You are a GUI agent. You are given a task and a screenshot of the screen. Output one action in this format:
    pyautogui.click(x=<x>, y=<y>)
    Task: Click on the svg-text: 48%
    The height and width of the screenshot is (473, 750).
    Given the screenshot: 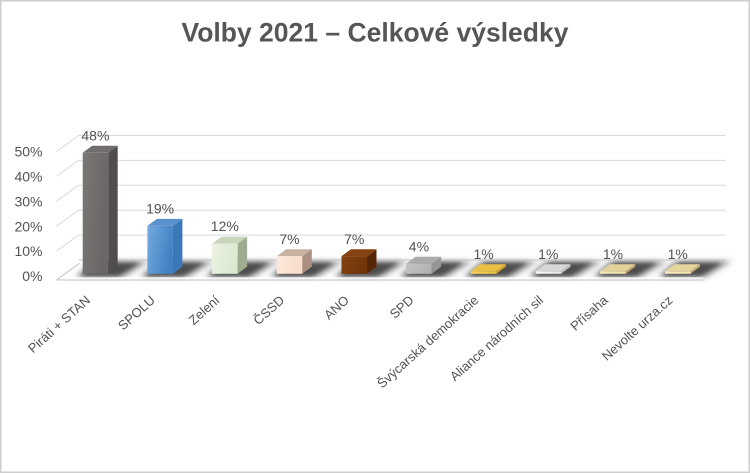 What is the action you would take?
    pyautogui.click(x=95, y=135)
    